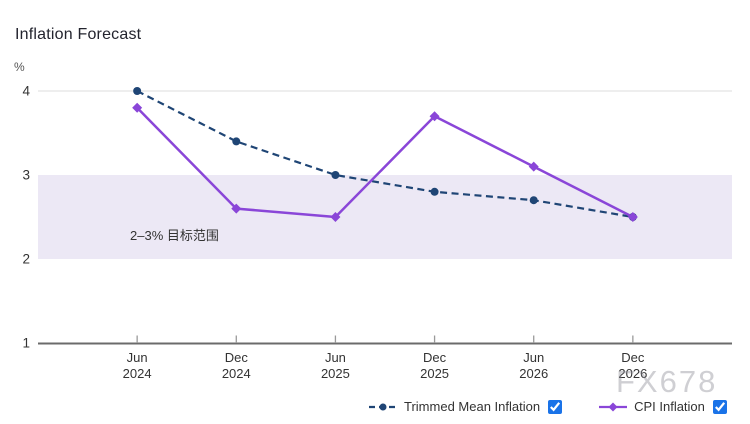 This screenshot has width=750, height=424. I want to click on chart-title: Inflation Forecast, so click(78, 34).